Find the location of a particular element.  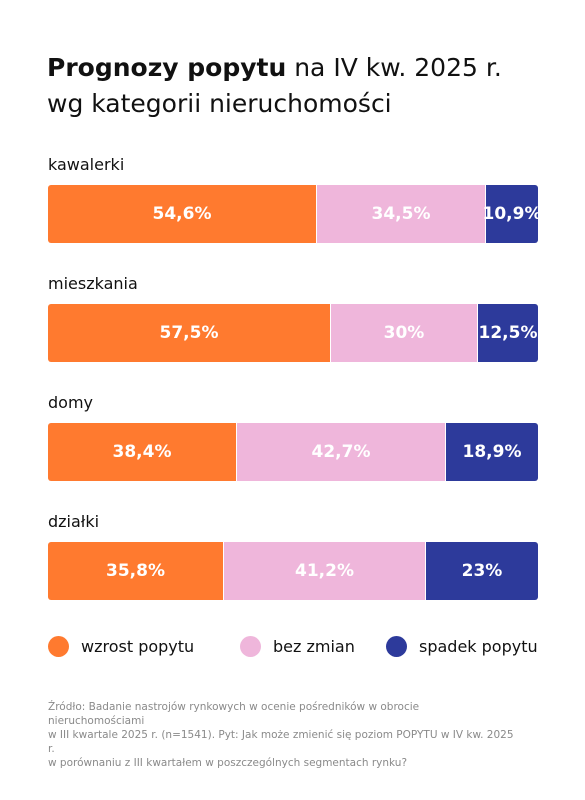

stacked-bar: 54,6% 34,5% 10,9% is located at coordinates (293, 214).